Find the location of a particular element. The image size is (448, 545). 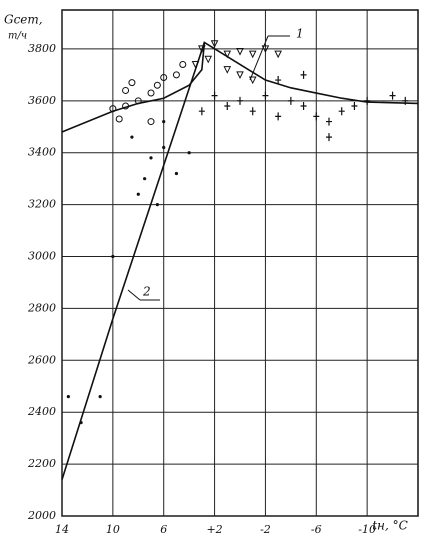

line-label: 2 is located at coordinates (146, 292).